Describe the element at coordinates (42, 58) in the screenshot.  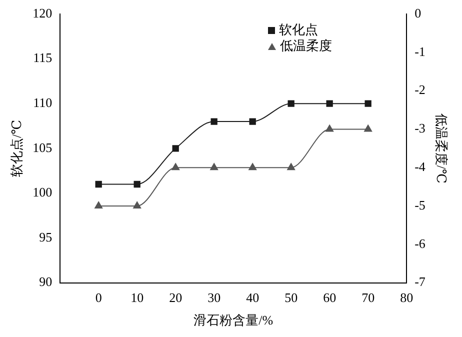
I see `y-tick-label: 115` at that location.